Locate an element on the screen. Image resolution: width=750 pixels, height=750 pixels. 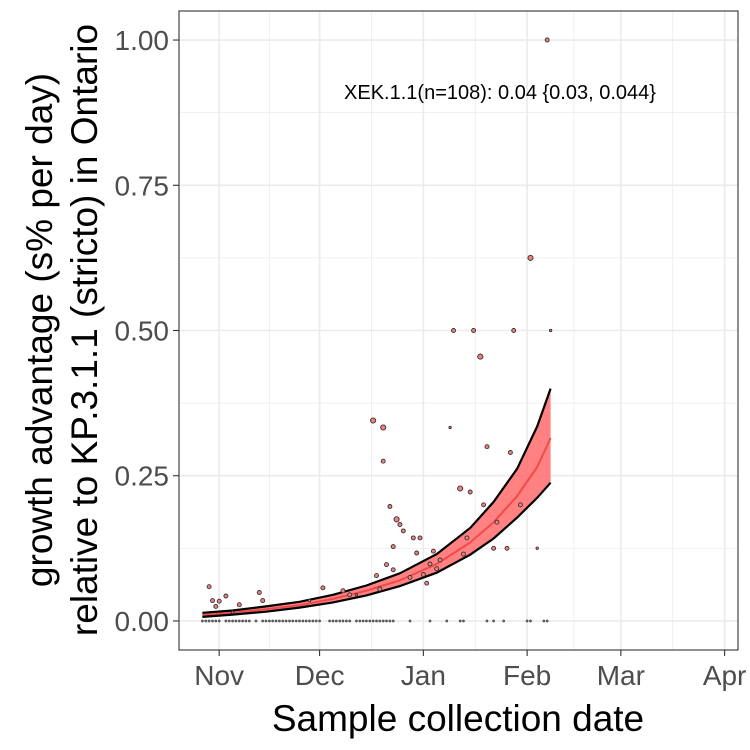
fit-annotation: XEK.1.1(n=108): 0.04 {0.03, 0.044} is located at coordinates (500, 93).